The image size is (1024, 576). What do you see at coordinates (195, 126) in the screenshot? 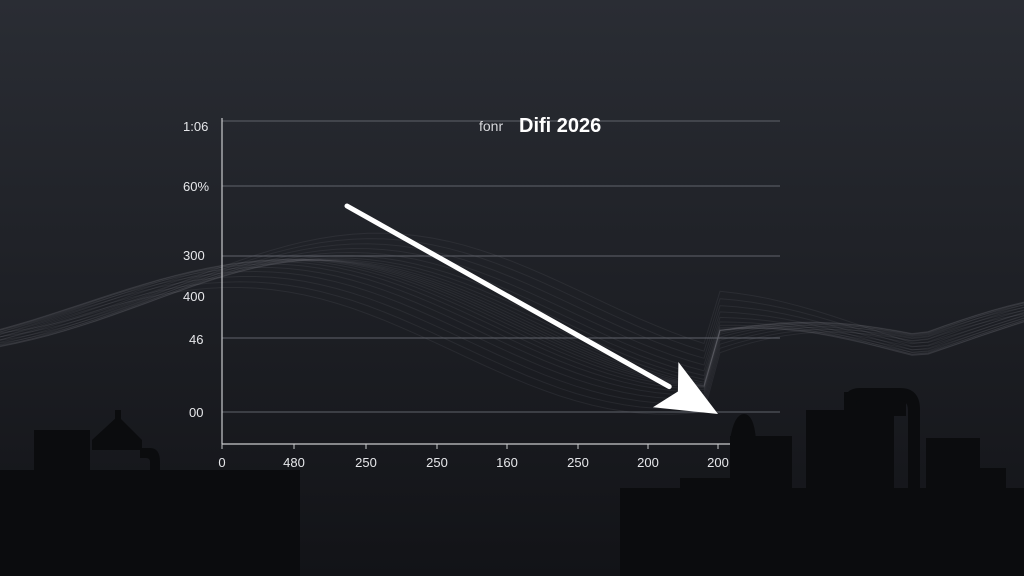
I see `y-tick-label: 1:06` at bounding box center [195, 126].